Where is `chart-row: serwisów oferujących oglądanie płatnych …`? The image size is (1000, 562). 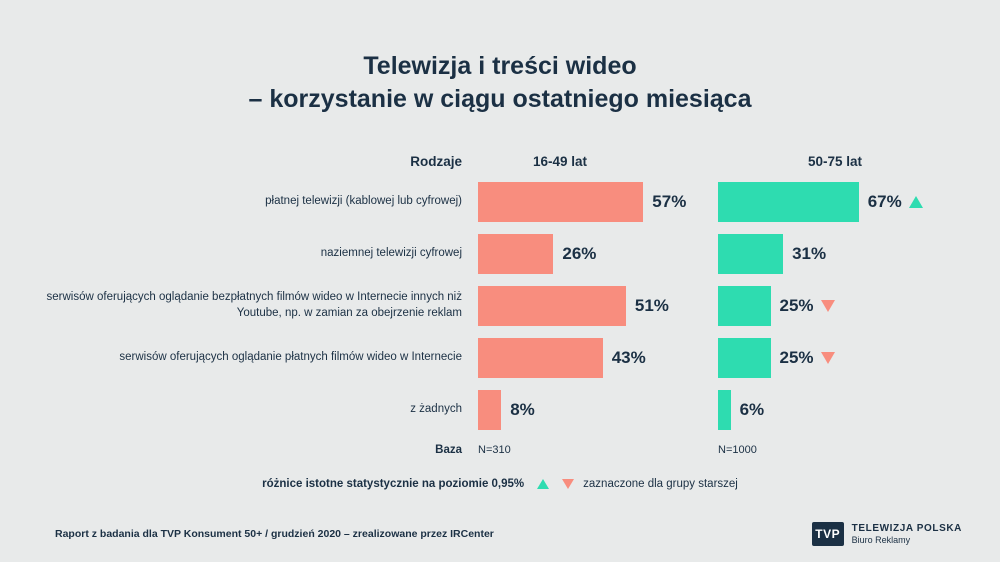
chart-row: serwisów oferujących oglądanie płatnych … is located at coordinates (500, 358).